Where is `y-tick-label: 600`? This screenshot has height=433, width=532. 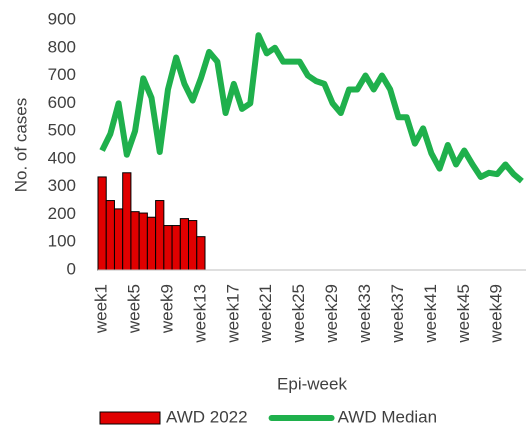
y-tick-label: 600 is located at coordinates (62, 102).